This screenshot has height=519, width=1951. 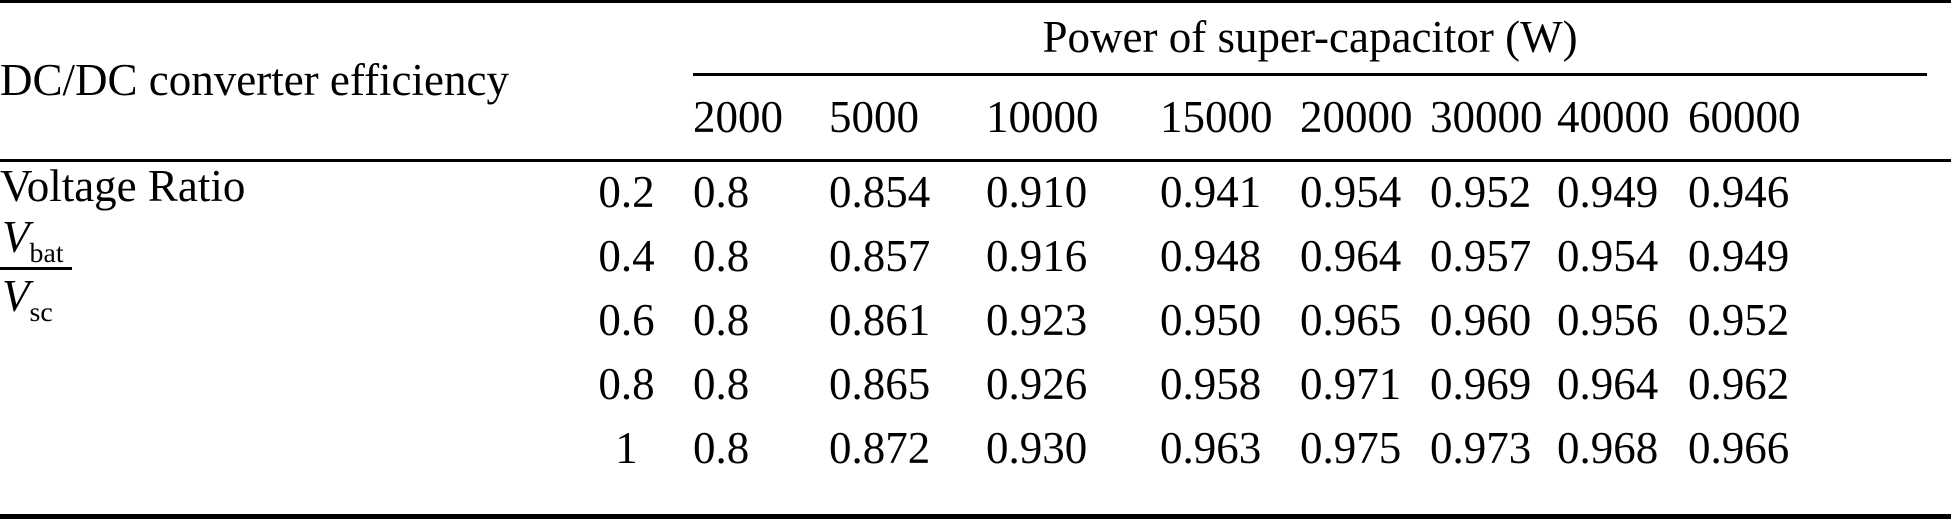 What do you see at coordinates (626, 447) in the screenshot?
I see `ratio-cell: 1` at bounding box center [626, 447].